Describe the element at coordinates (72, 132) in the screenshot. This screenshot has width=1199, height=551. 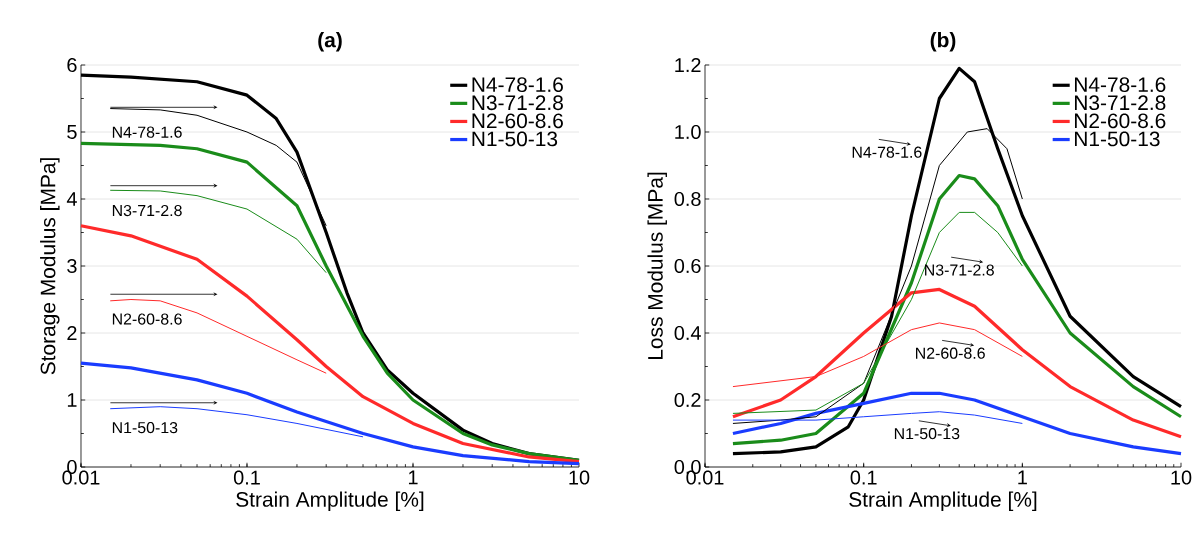
I see `y-tick-label: 5` at that location.